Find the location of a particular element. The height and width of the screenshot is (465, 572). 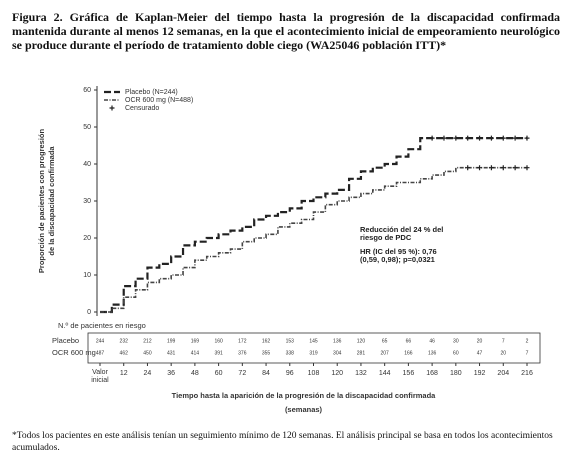

risk-count: 166 is located at coordinates (408, 353).